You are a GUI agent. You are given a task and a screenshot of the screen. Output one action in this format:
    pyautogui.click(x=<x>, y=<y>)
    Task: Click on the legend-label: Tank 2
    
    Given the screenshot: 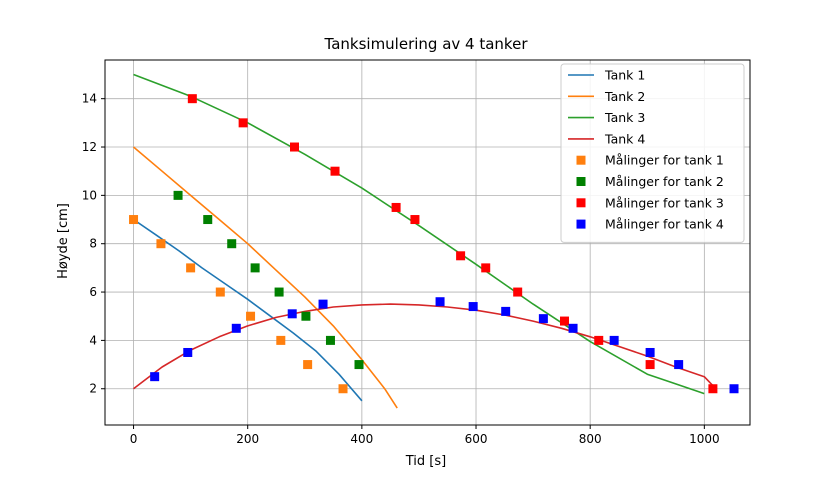 What is the action you would take?
    pyautogui.click(x=624, y=96)
    